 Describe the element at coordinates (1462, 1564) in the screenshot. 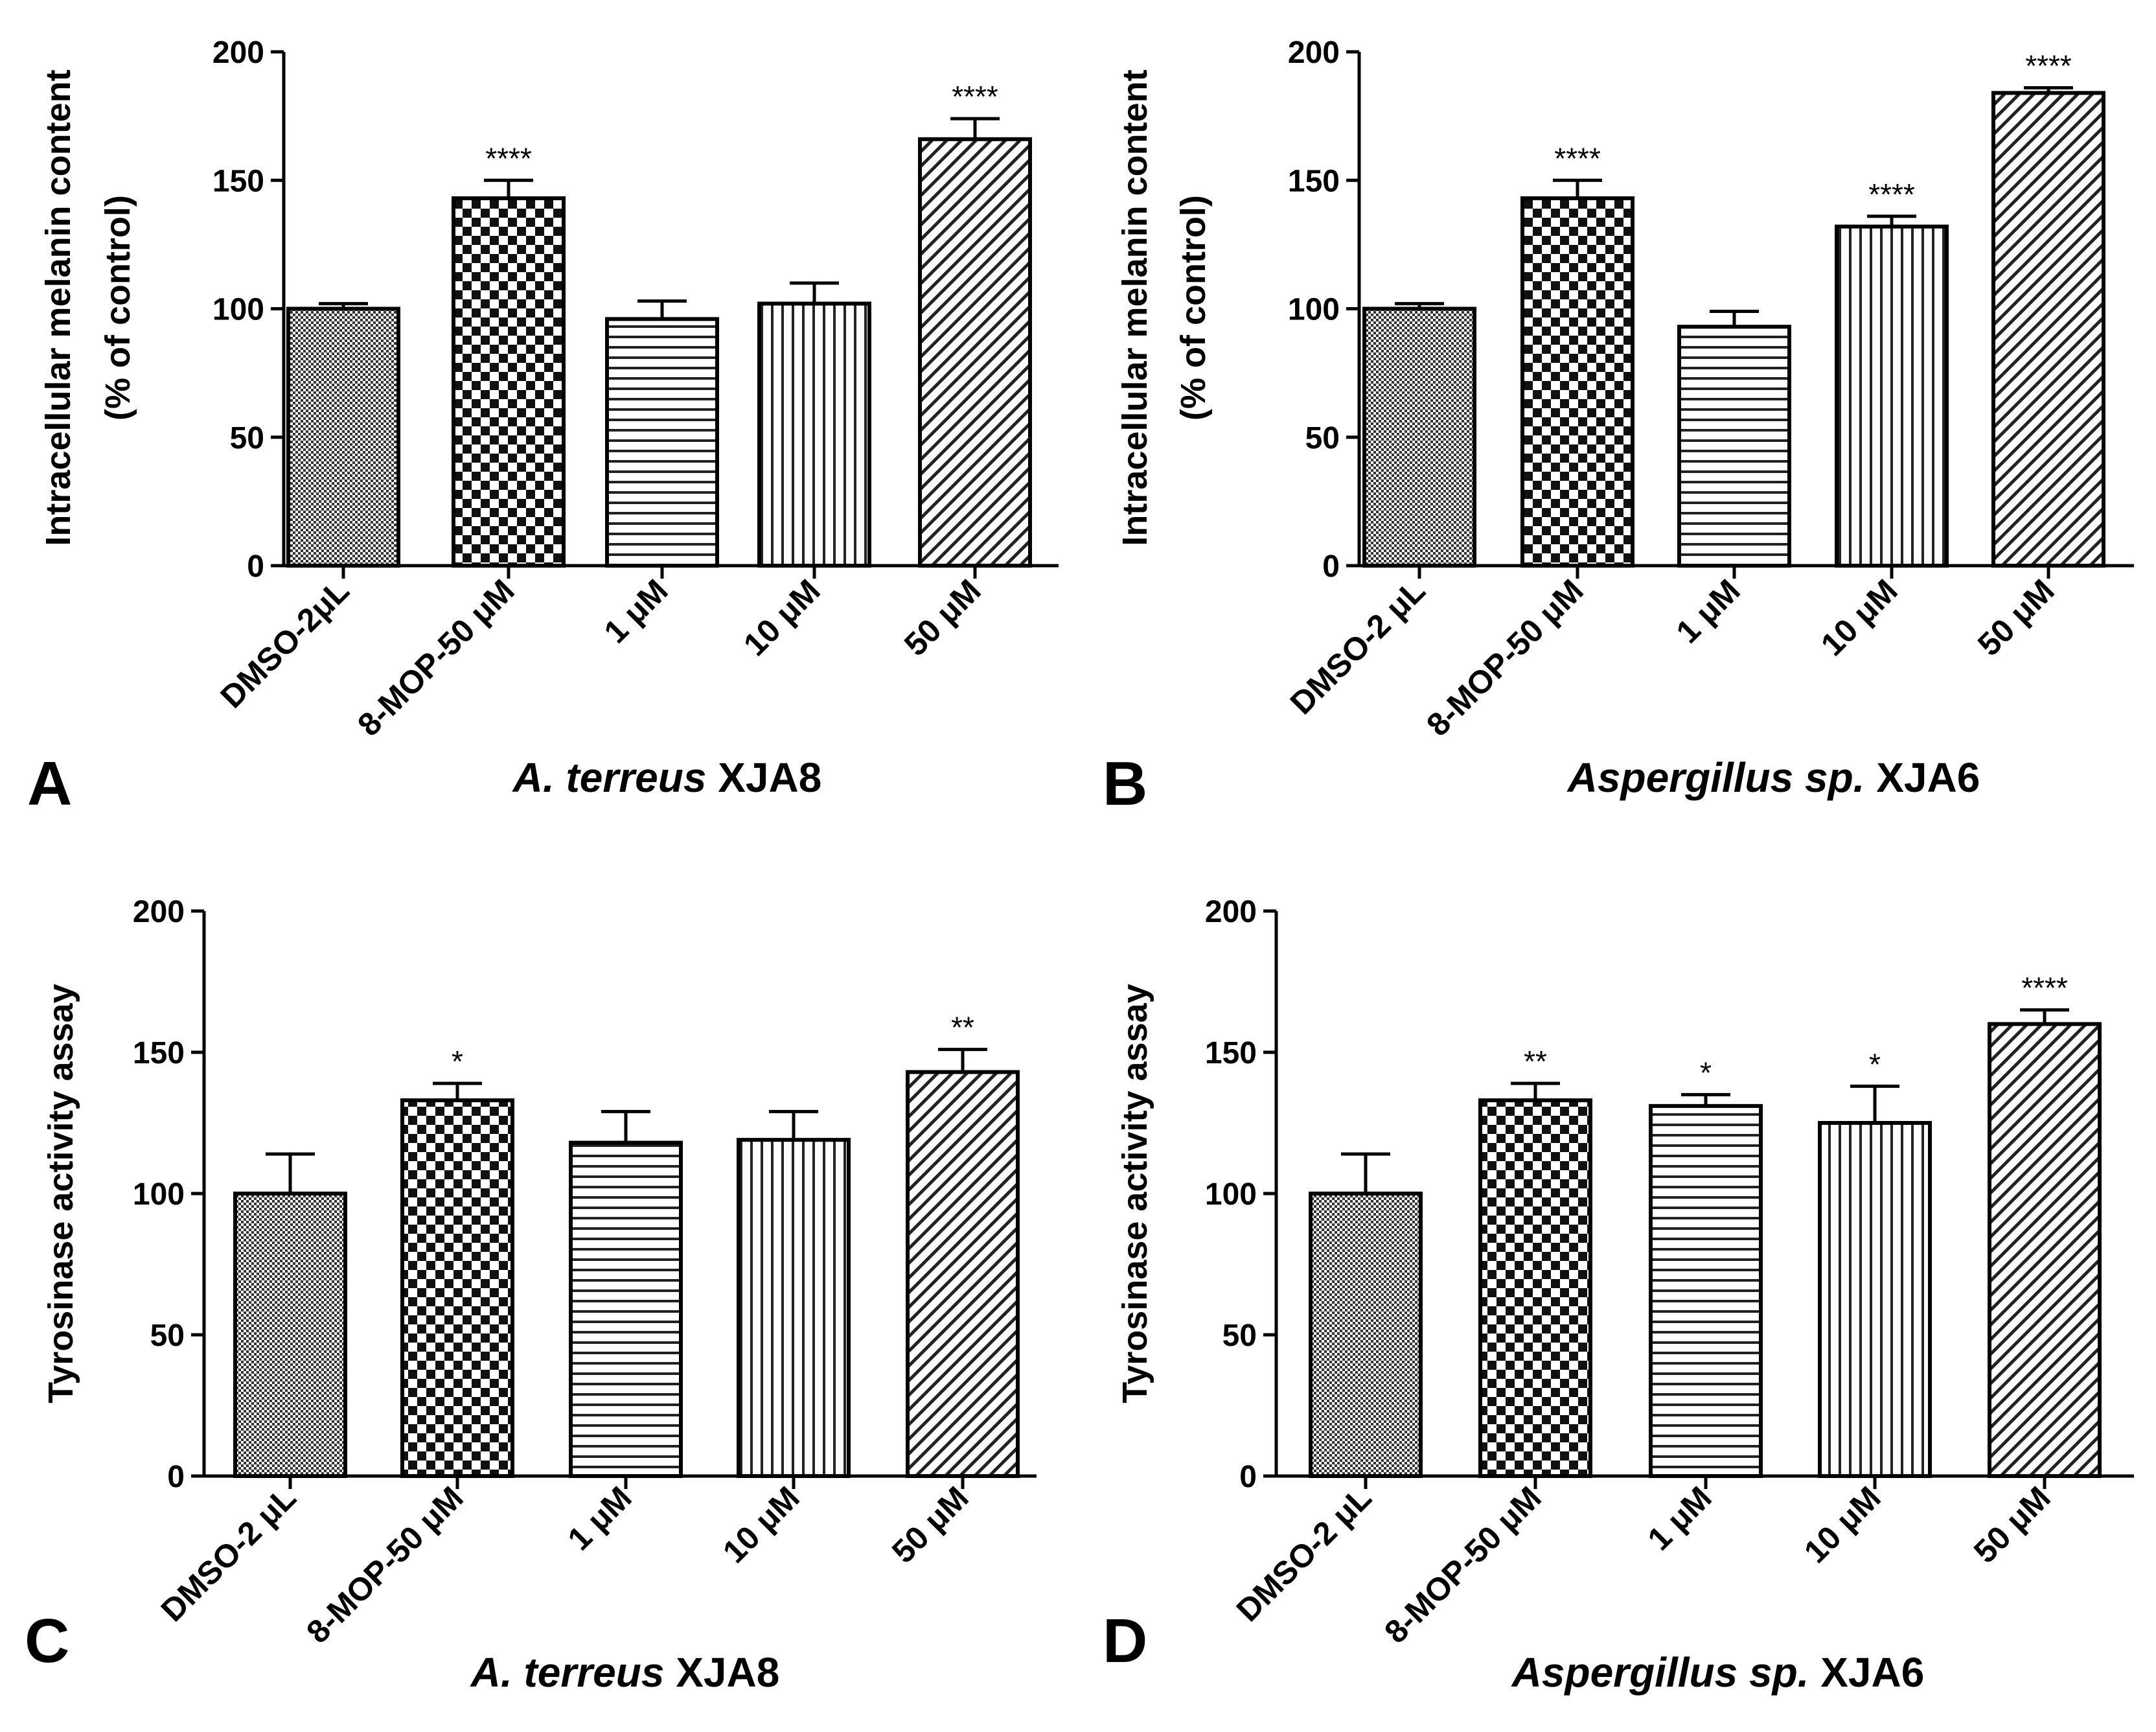

I see `panel-d-category-label: 8-MOP-50 μM` at that location.